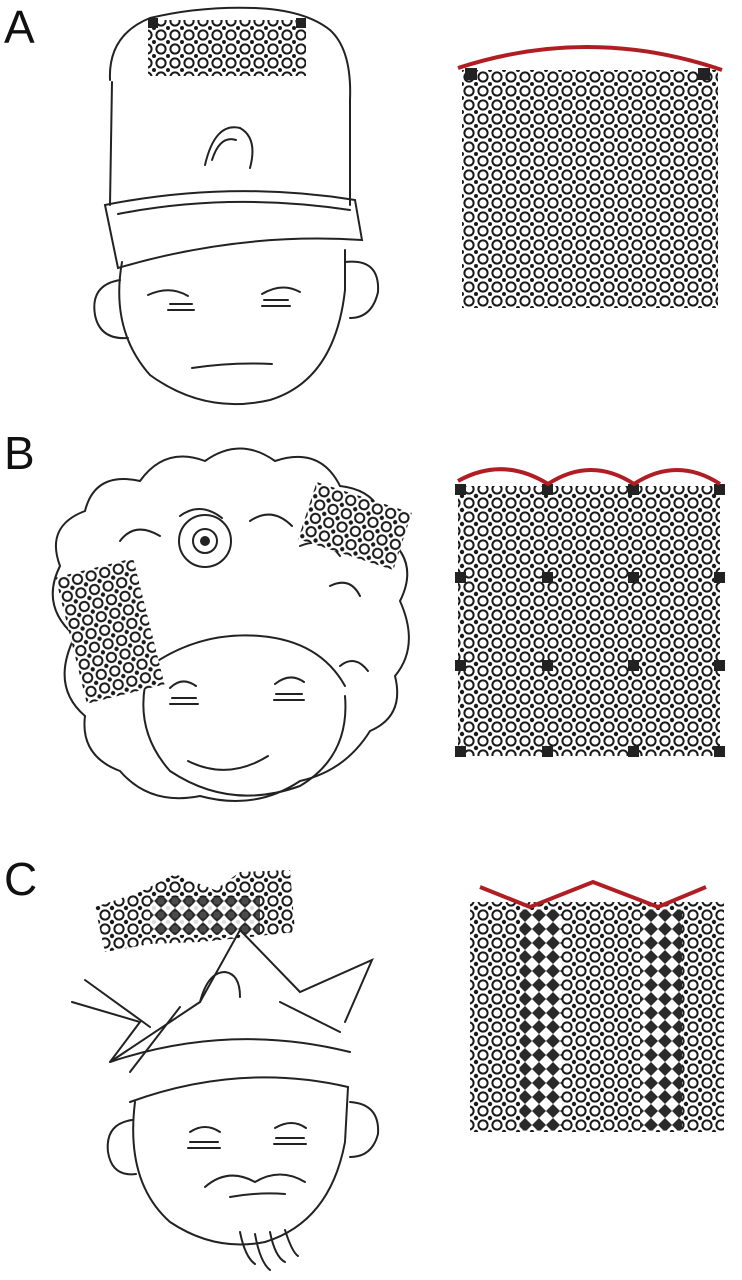 The image size is (742, 1280). Describe the element at coordinates (601, 1020) in the screenshot. I see `lattice-c-diamond-columns` at that location.